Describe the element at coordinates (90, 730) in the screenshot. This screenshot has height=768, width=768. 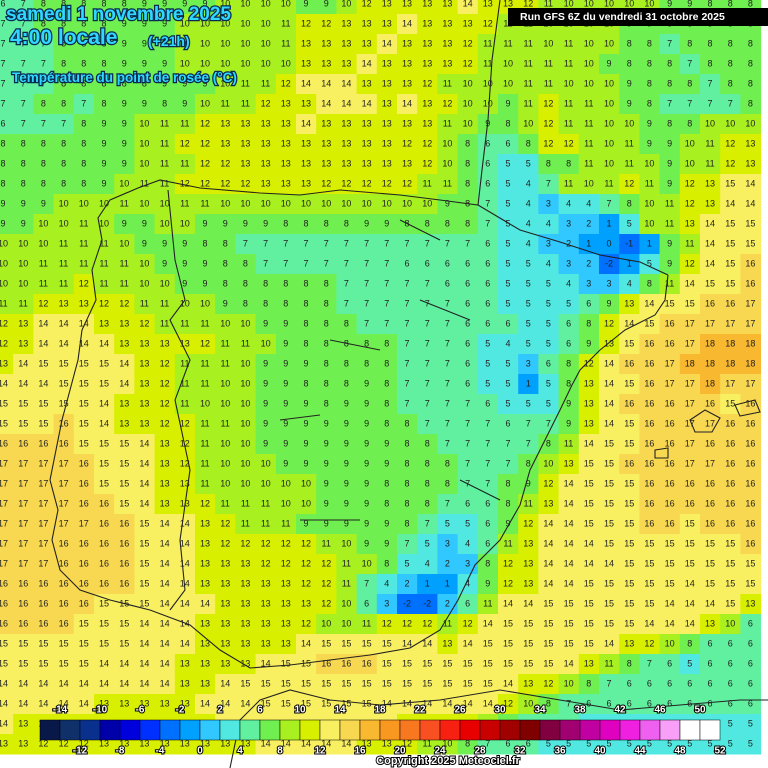
I see `scale-swatch` at that location.